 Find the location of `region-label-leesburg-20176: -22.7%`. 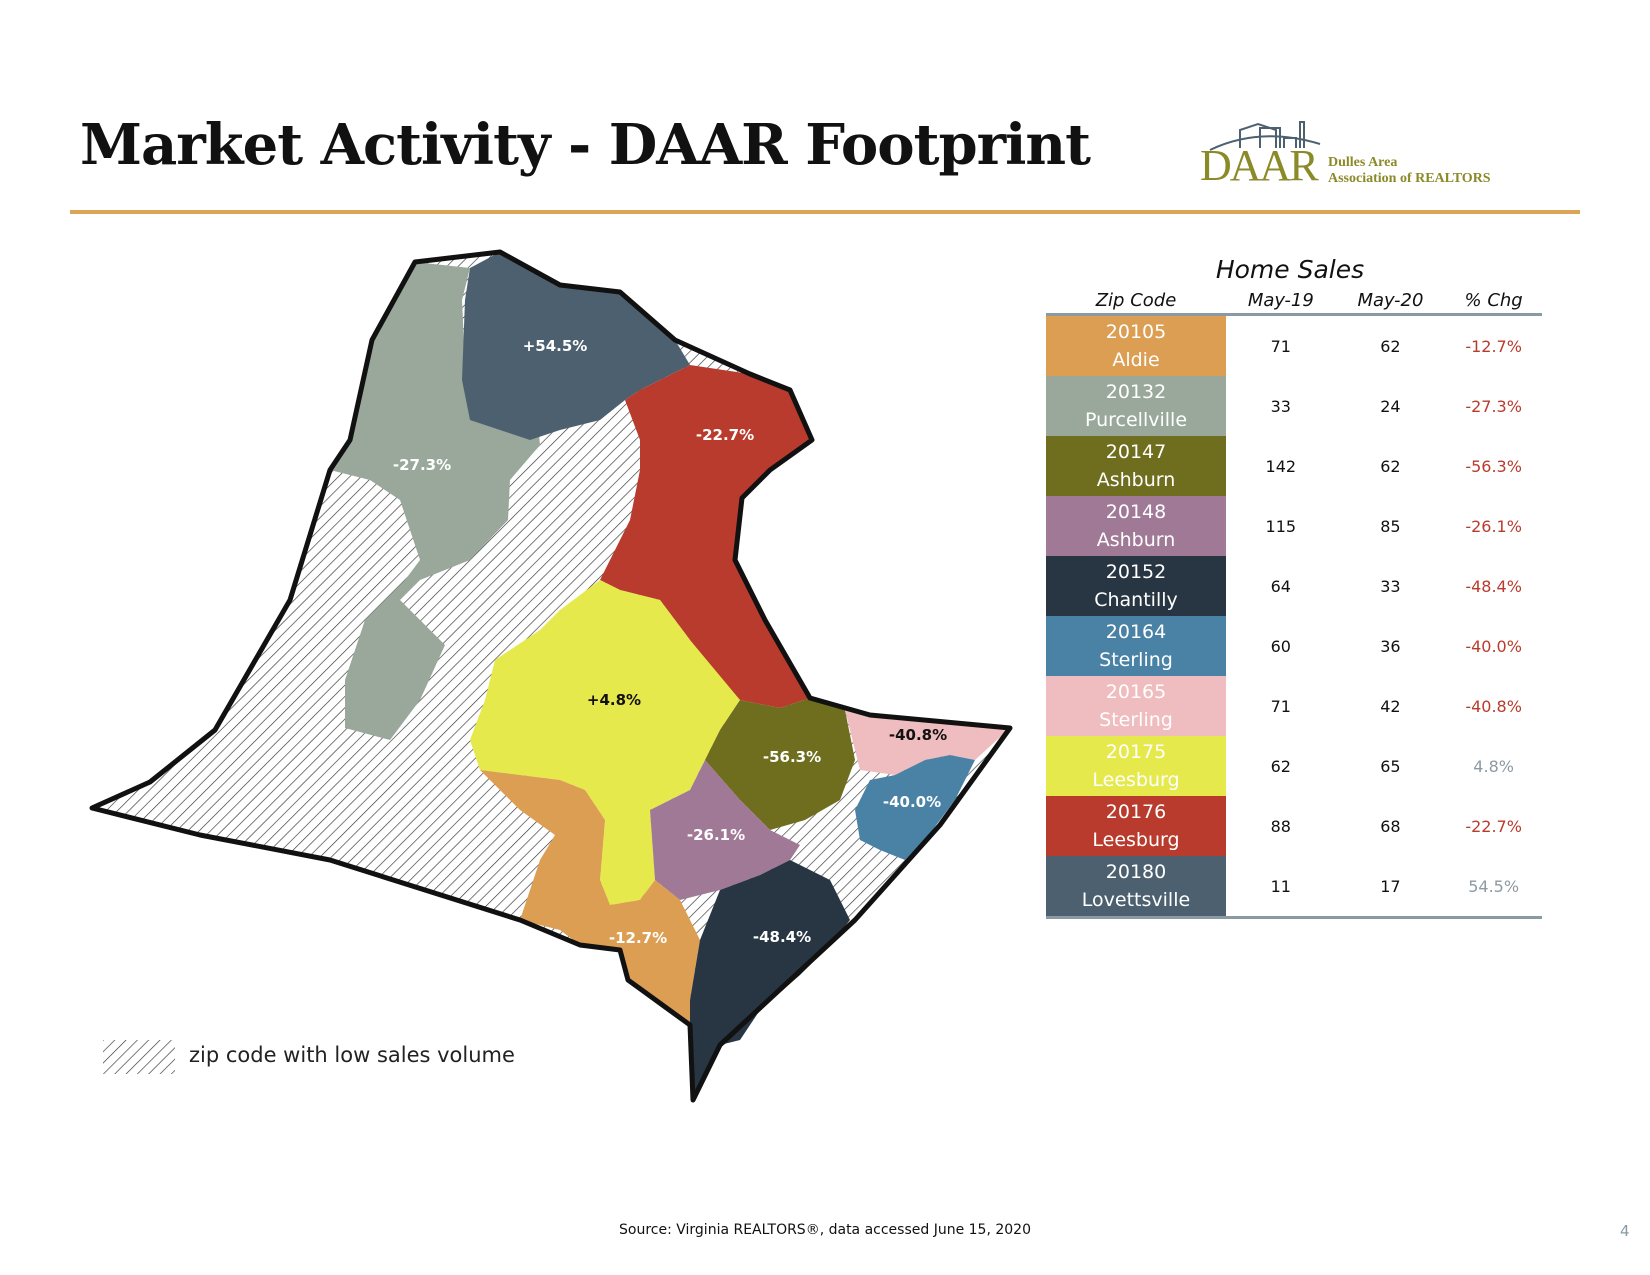

region-label-leesburg-20176: -22.7% is located at coordinates (725, 435).